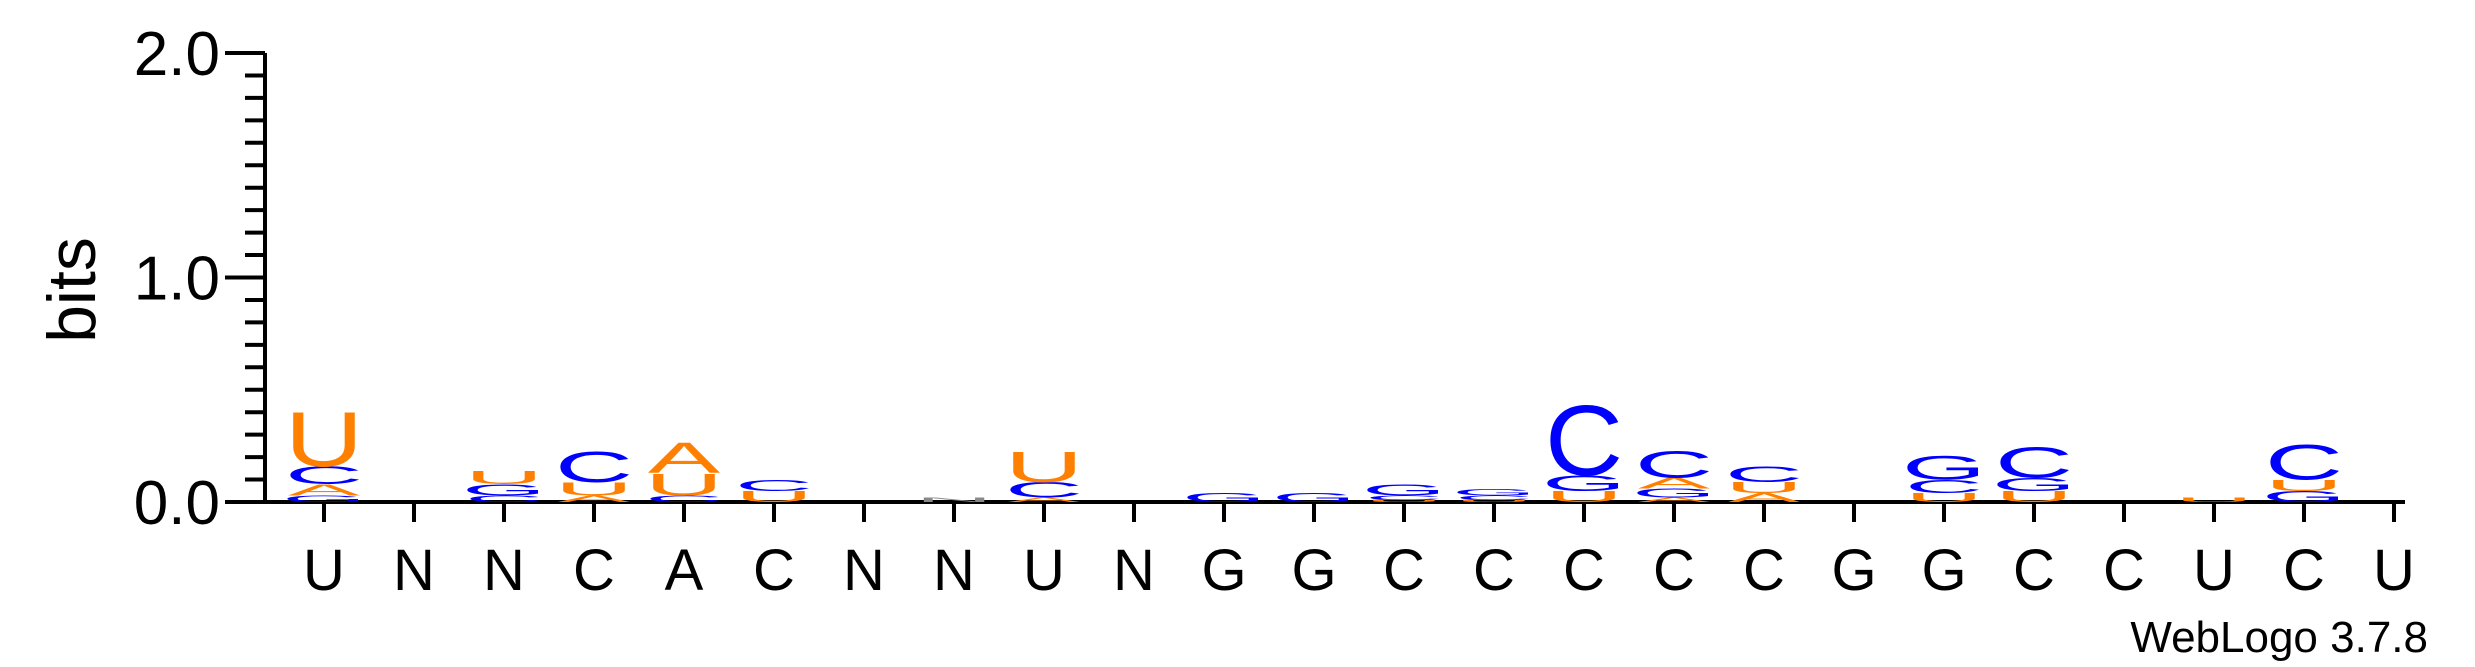  I want to click on y-axis-ticks: 0.0 1.0 2.0, so click(199, 279).